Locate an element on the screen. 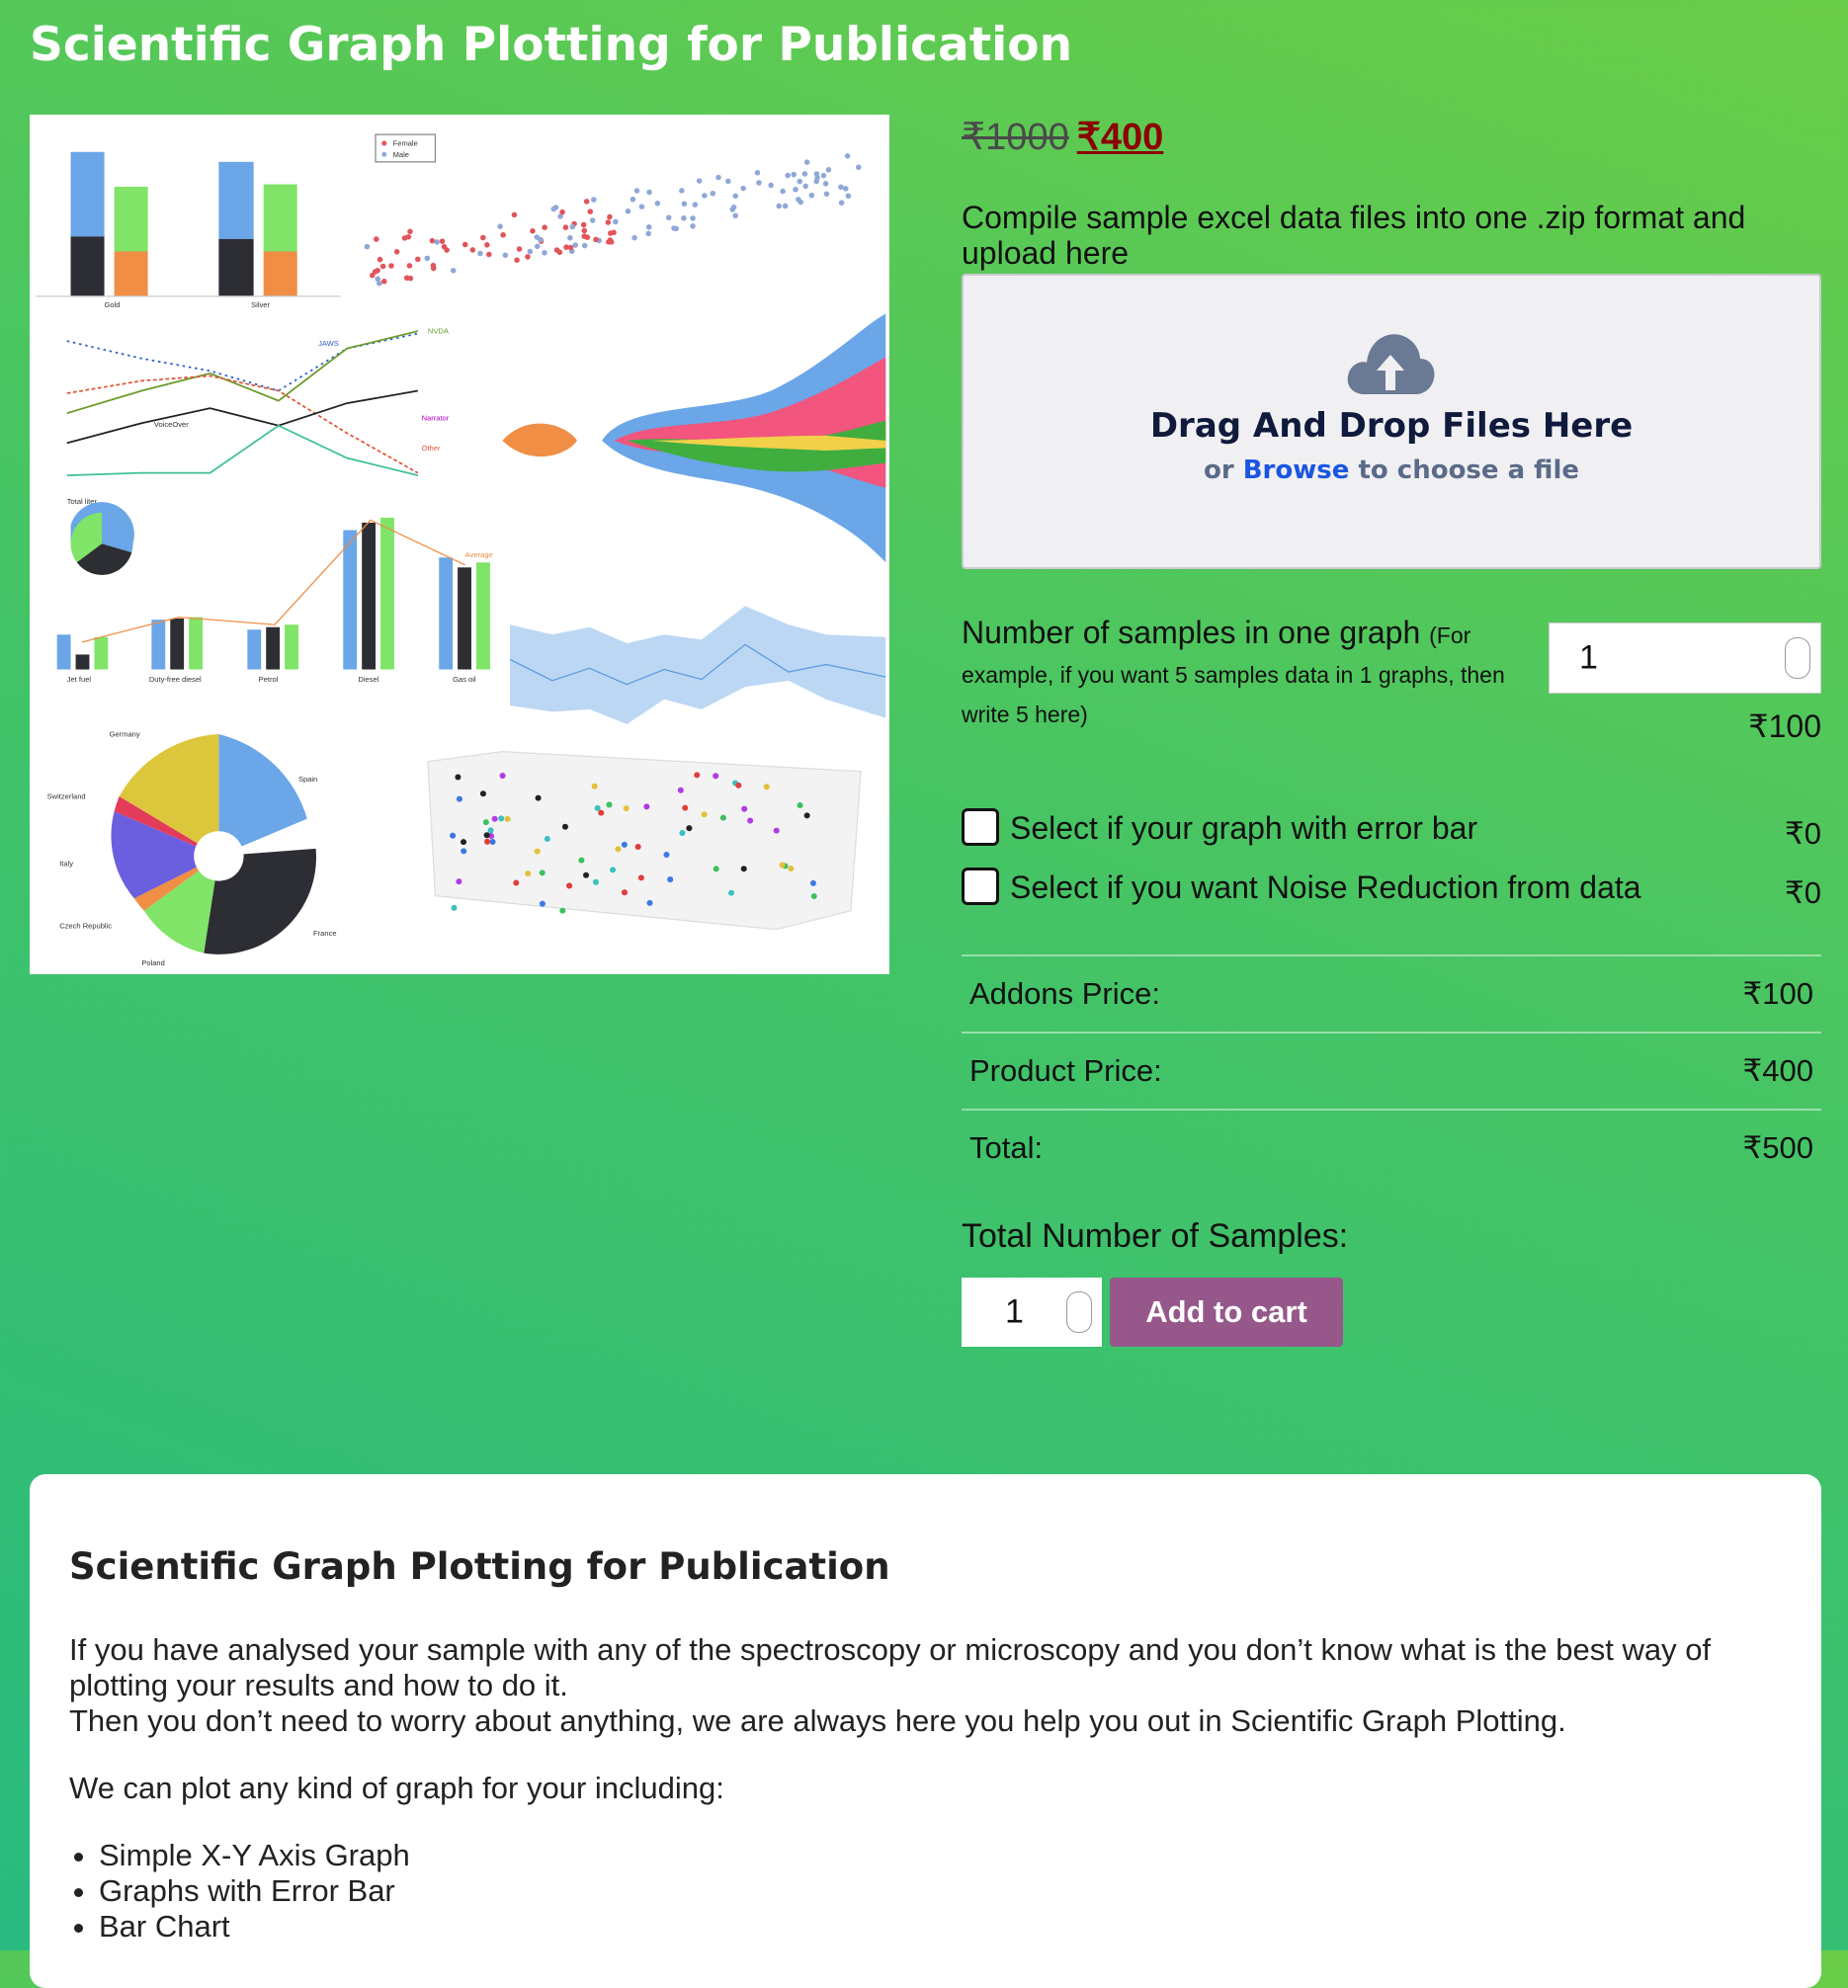  upload-subtext: or Browse to choose a file is located at coordinates (1391, 471).